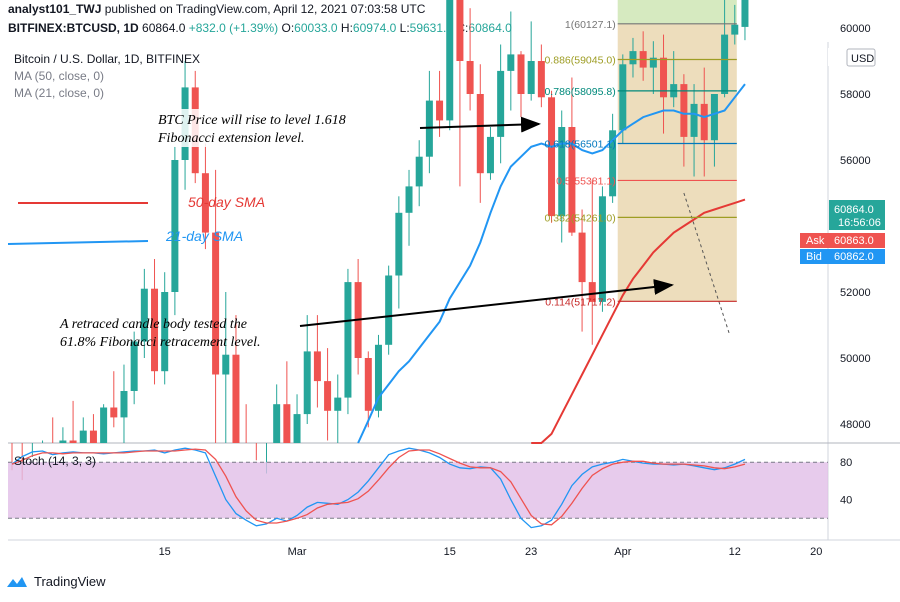 The image size is (900, 602). Describe the element at coordinates (677, 12) in the screenshot. I see `fib-zone-band` at that location.